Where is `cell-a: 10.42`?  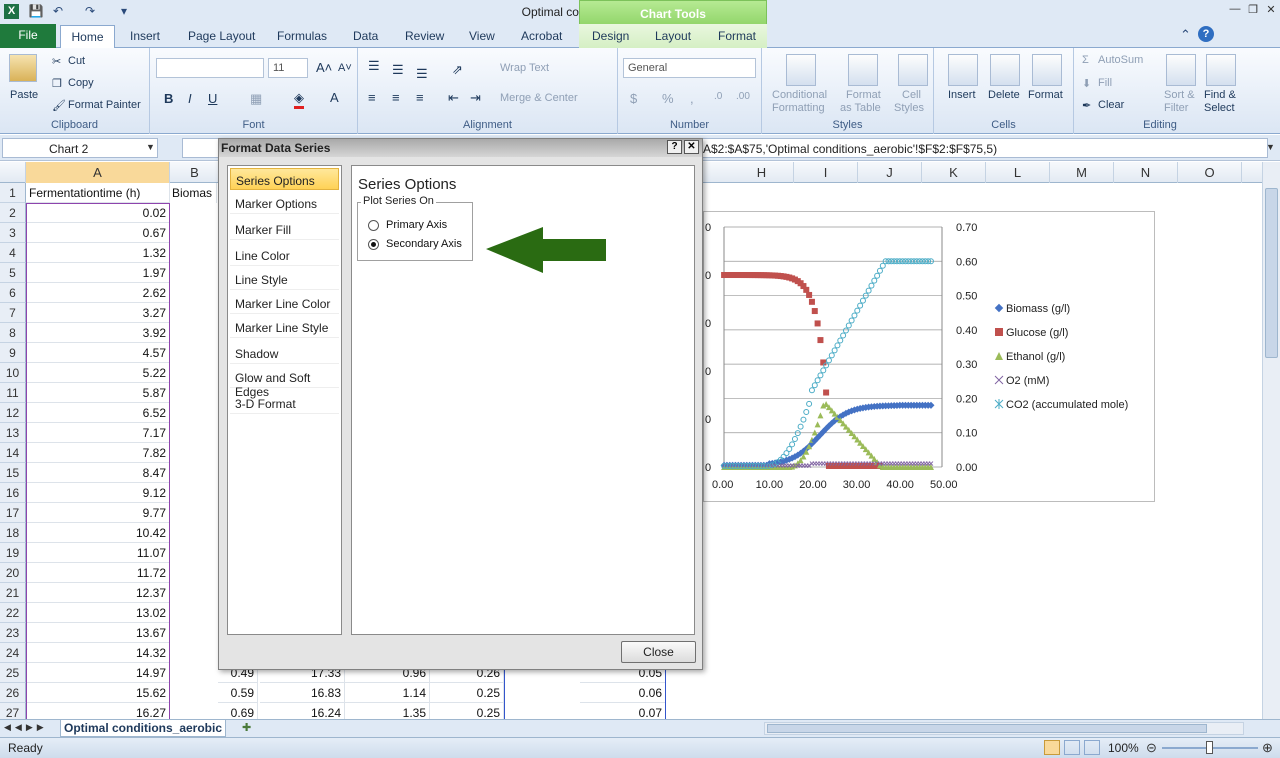 cell-a: 10.42 is located at coordinates (98, 533).